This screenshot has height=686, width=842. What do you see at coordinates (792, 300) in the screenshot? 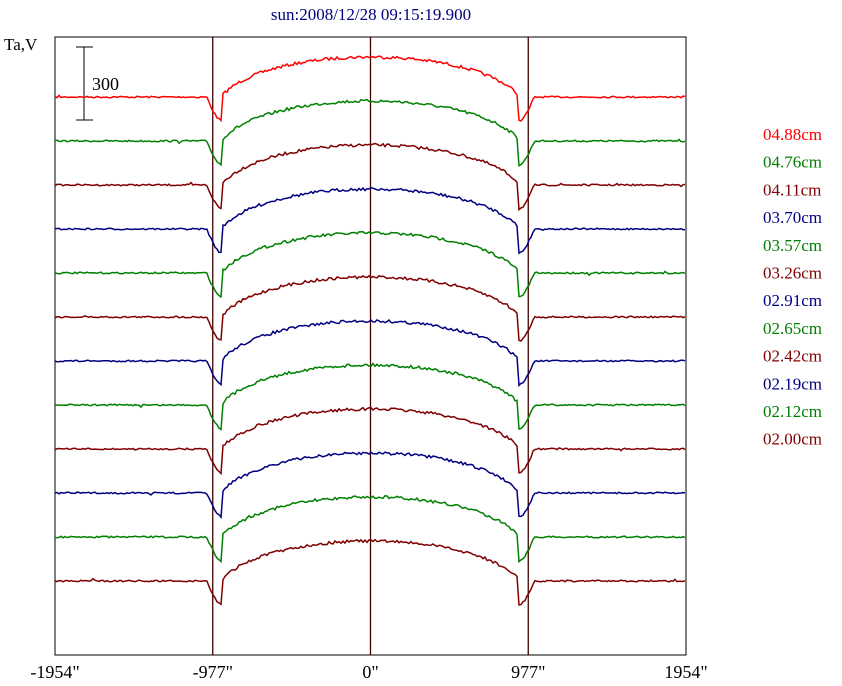
I see `legend-entry: 02.91cm` at bounding box center [792, 300].